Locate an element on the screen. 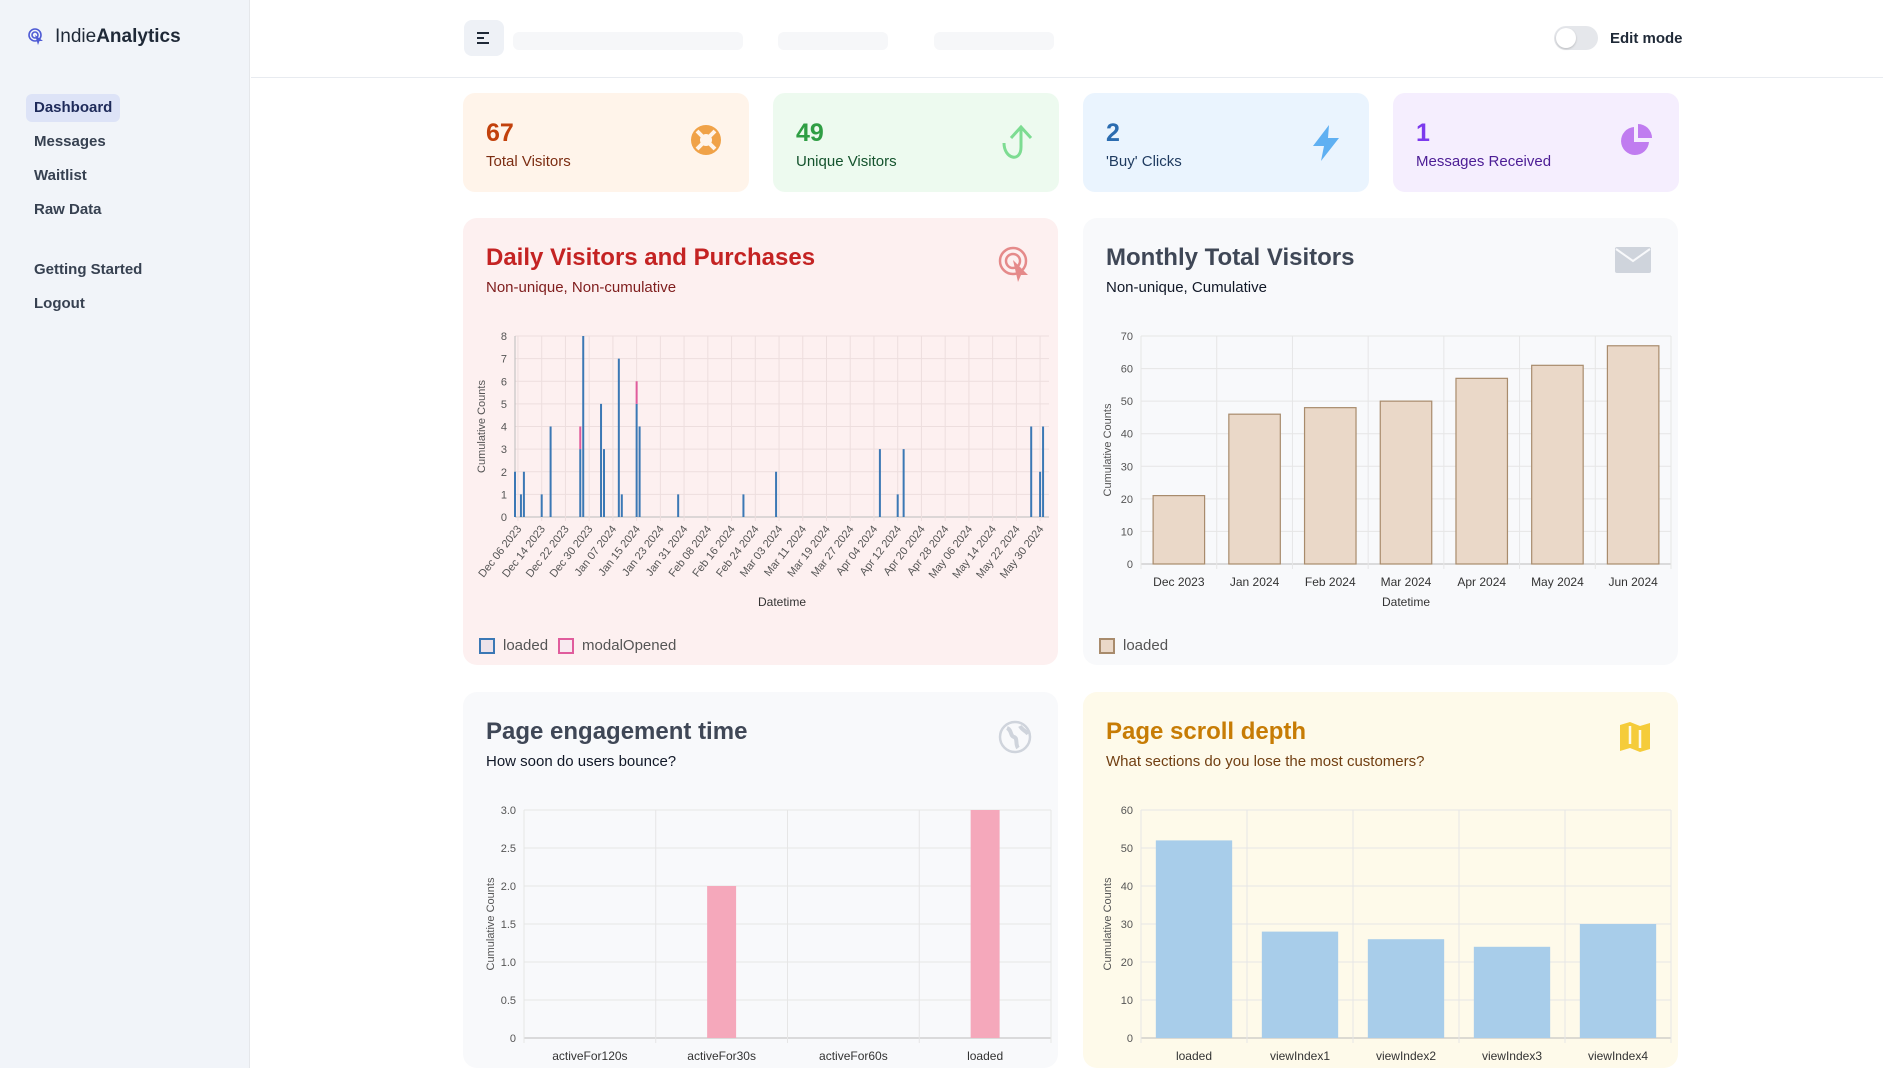 This screenshot has width=1883, height=1068. pie-chart-icon is located at coordinates (1636, 139).